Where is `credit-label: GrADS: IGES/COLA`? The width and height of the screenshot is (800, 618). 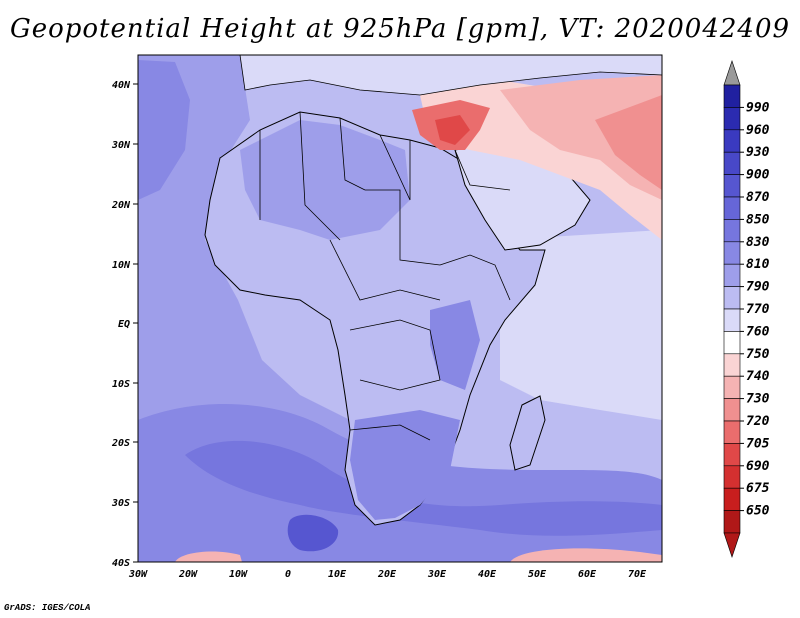
credit-label: GrADS: IGES/COLA is located at coordinates (47, 608).